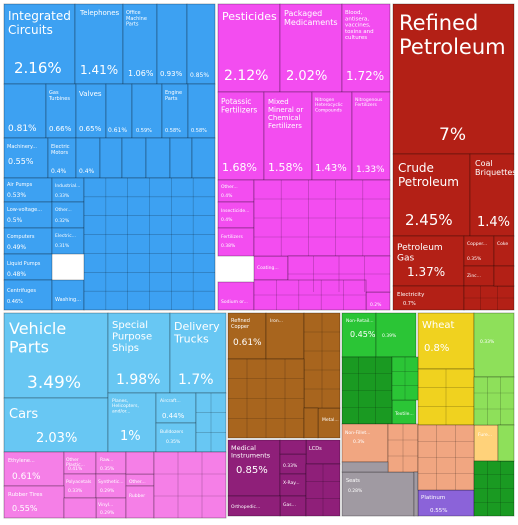 The height and width of the screenshot is (525, 518). I want to click on tile-lcds: LCDs, so click(323, 452).